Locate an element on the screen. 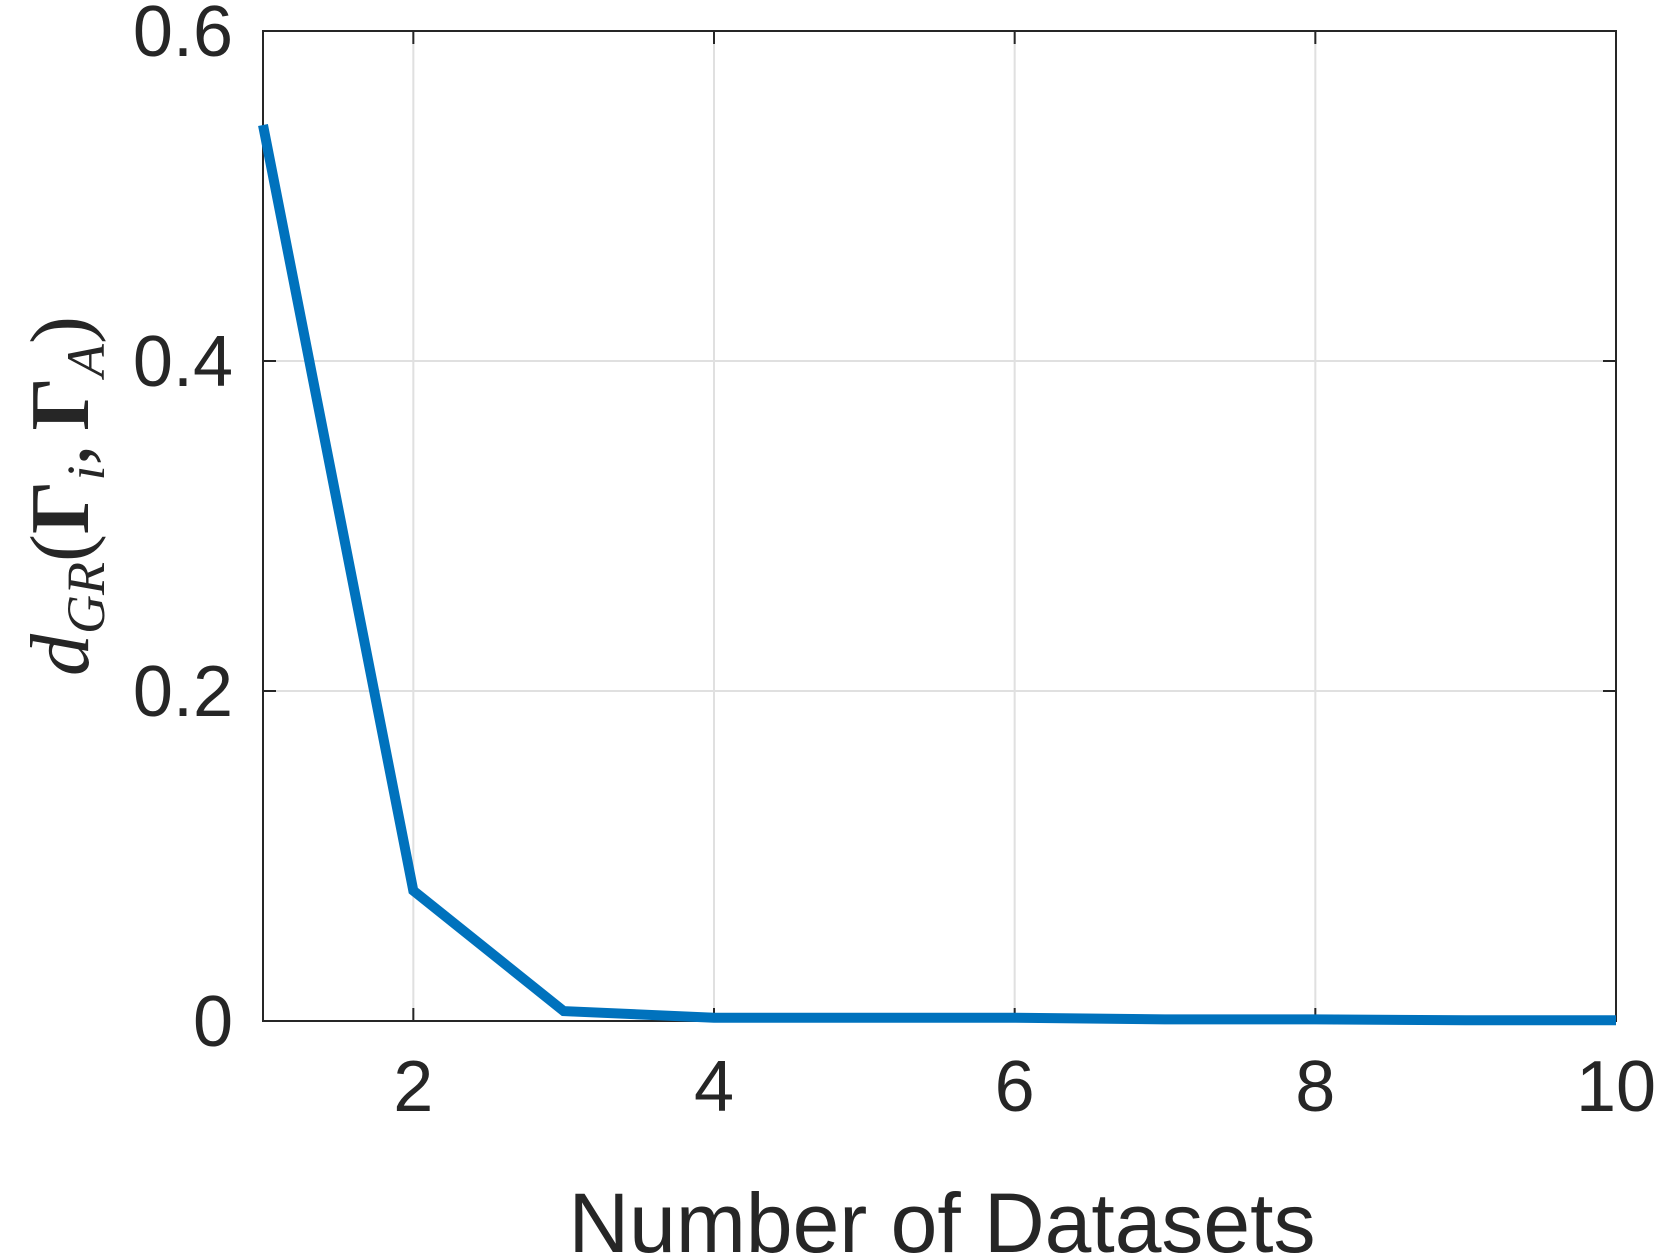 The image size is (1661, 1259). x-tick-label: 4 is located at coordinates (714, 1087).